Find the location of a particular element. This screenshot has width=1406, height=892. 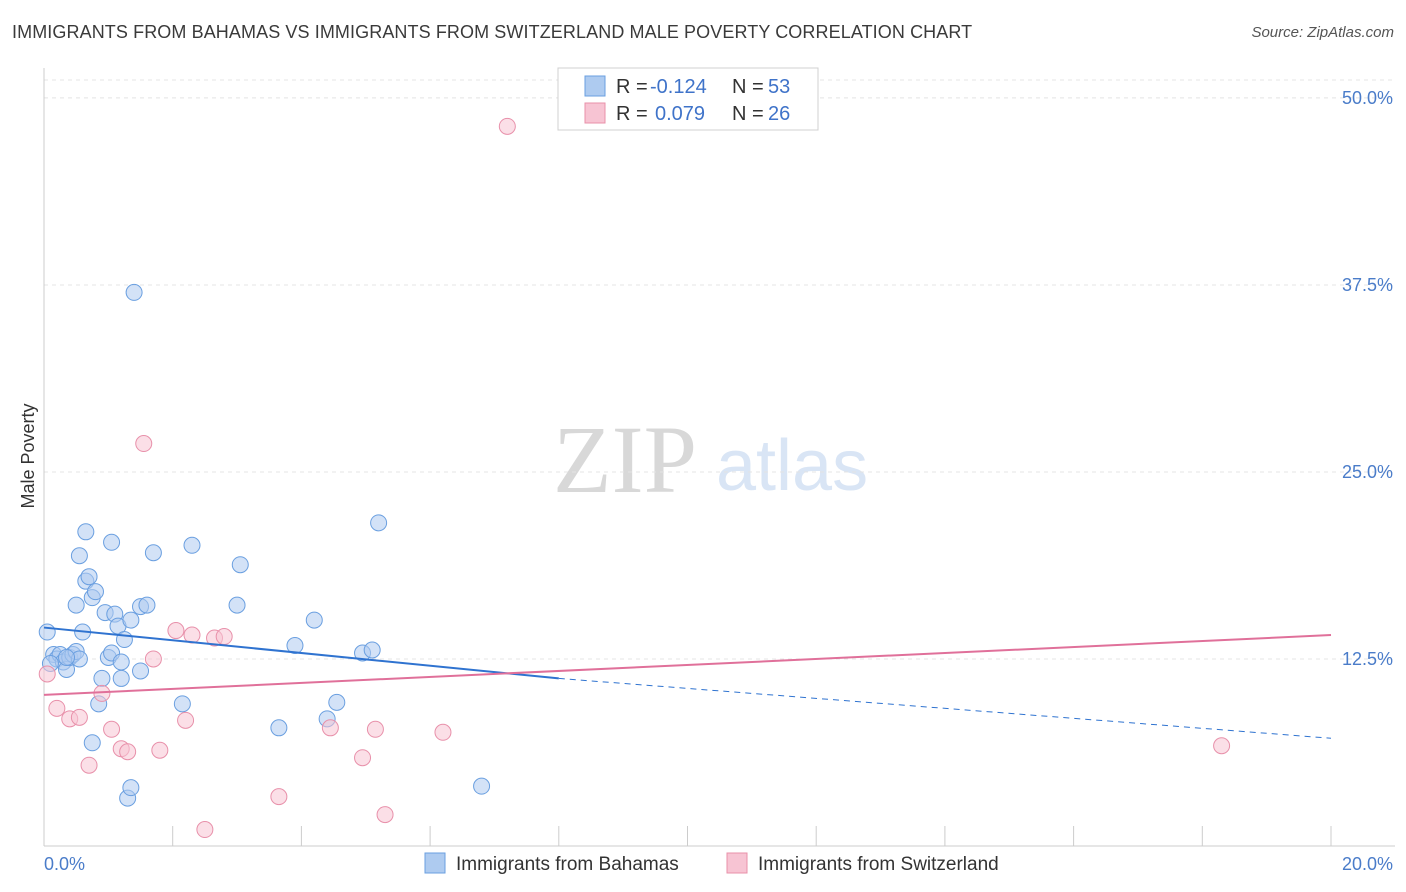

source-label: Source: ZipAtlas.com is located at coordinates (1322, 32).